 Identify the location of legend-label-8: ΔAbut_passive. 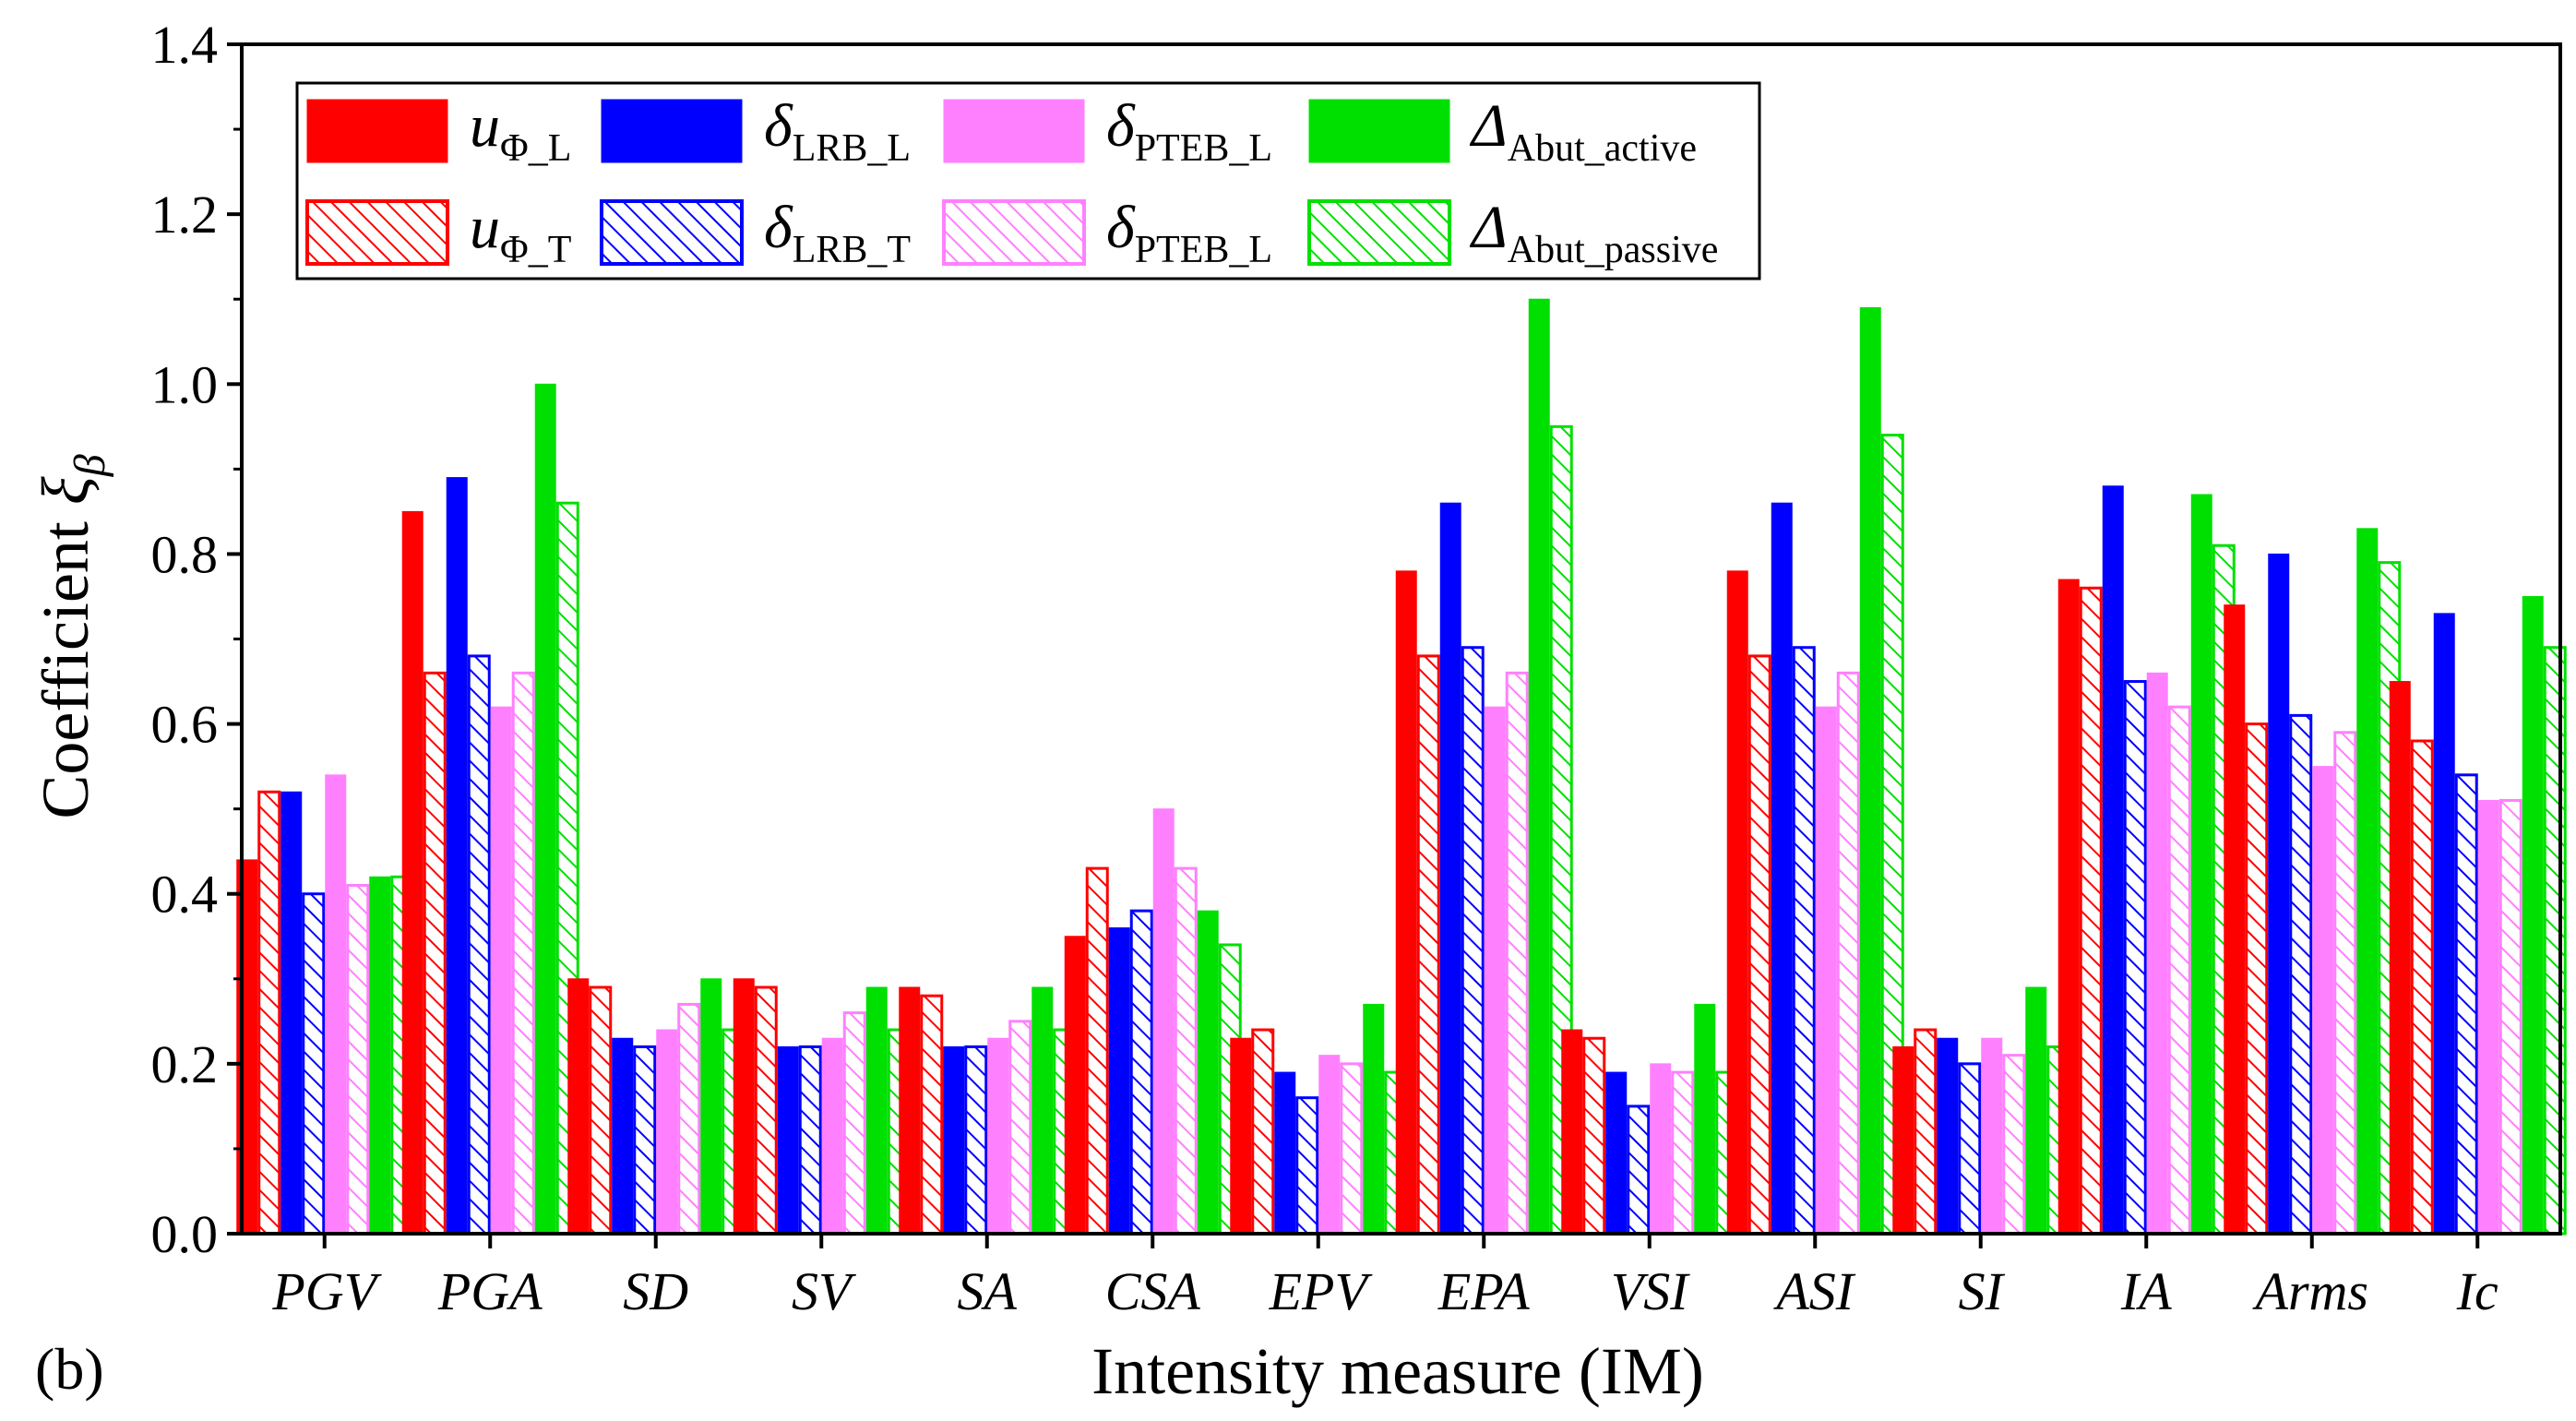
(1594, 232).